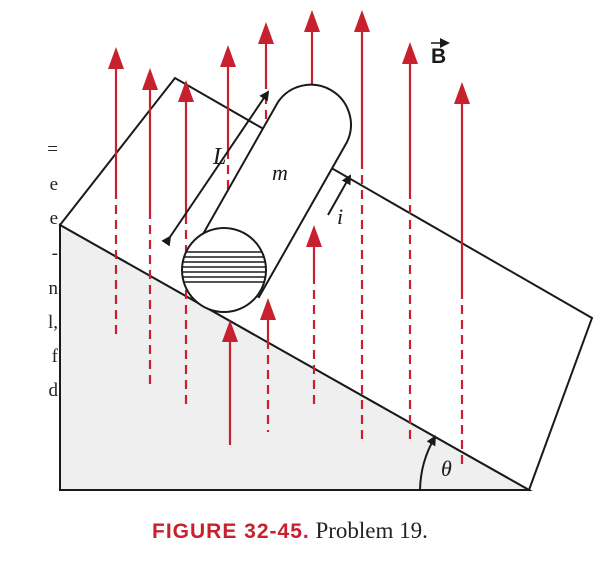 This screenshot has width=616, height=564. I want to click on current-arrow, so click(339, 195).